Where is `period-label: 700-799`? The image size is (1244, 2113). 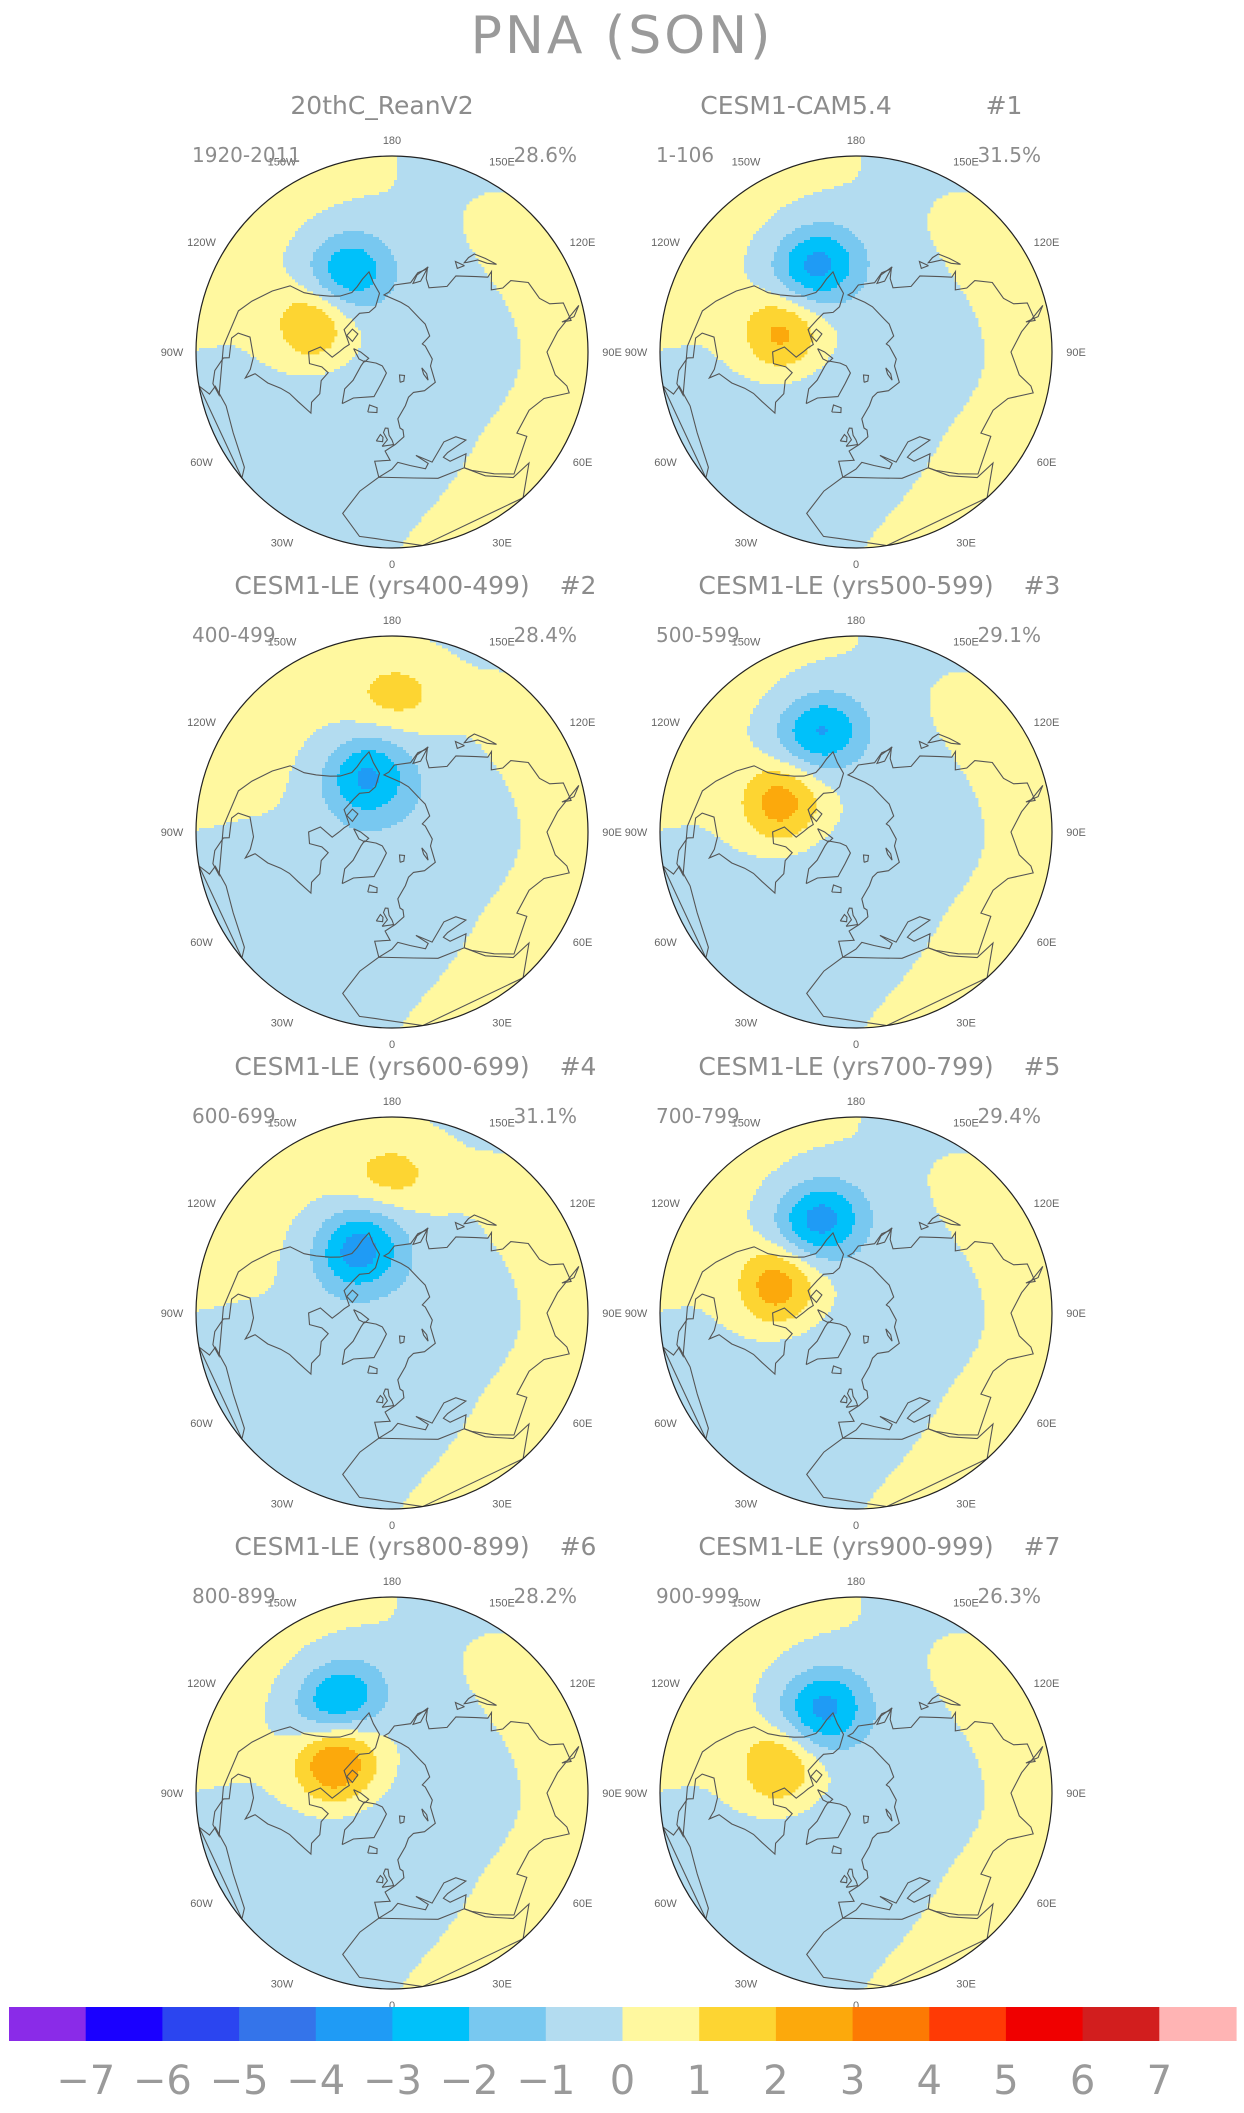 period-label: 700-799 is located at coordinates (698, 1116).